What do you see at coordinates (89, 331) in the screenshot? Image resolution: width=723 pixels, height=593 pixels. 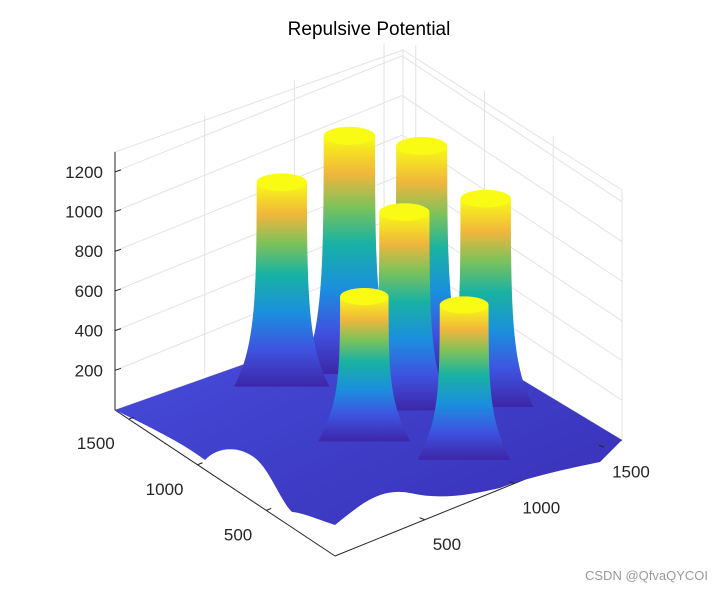 I see `z-tick-label: 400` at bounding box center [89, 331].